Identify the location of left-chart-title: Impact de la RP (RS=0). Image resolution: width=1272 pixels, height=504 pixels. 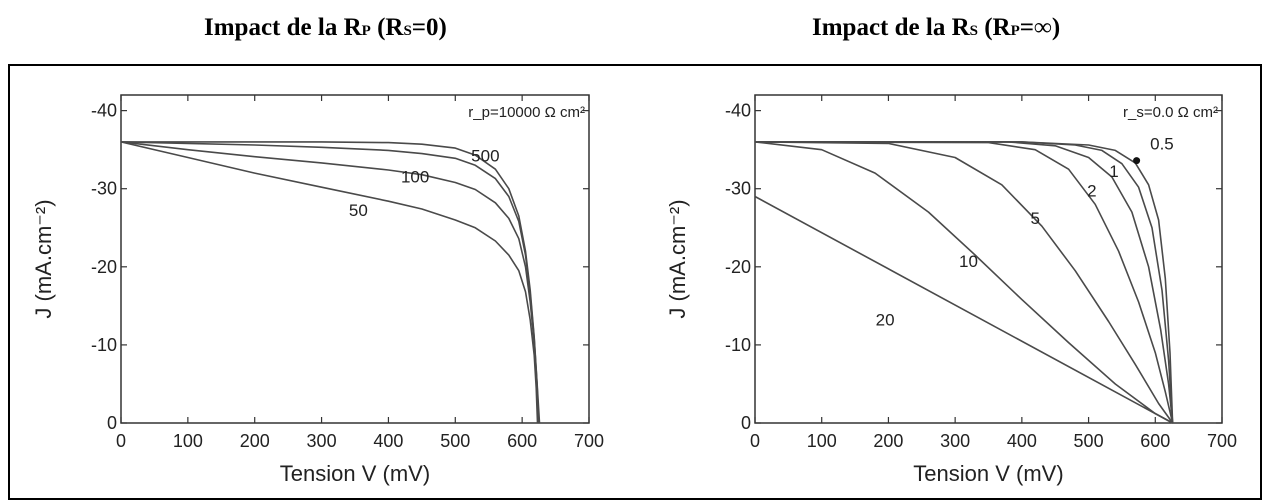
(325, 27).